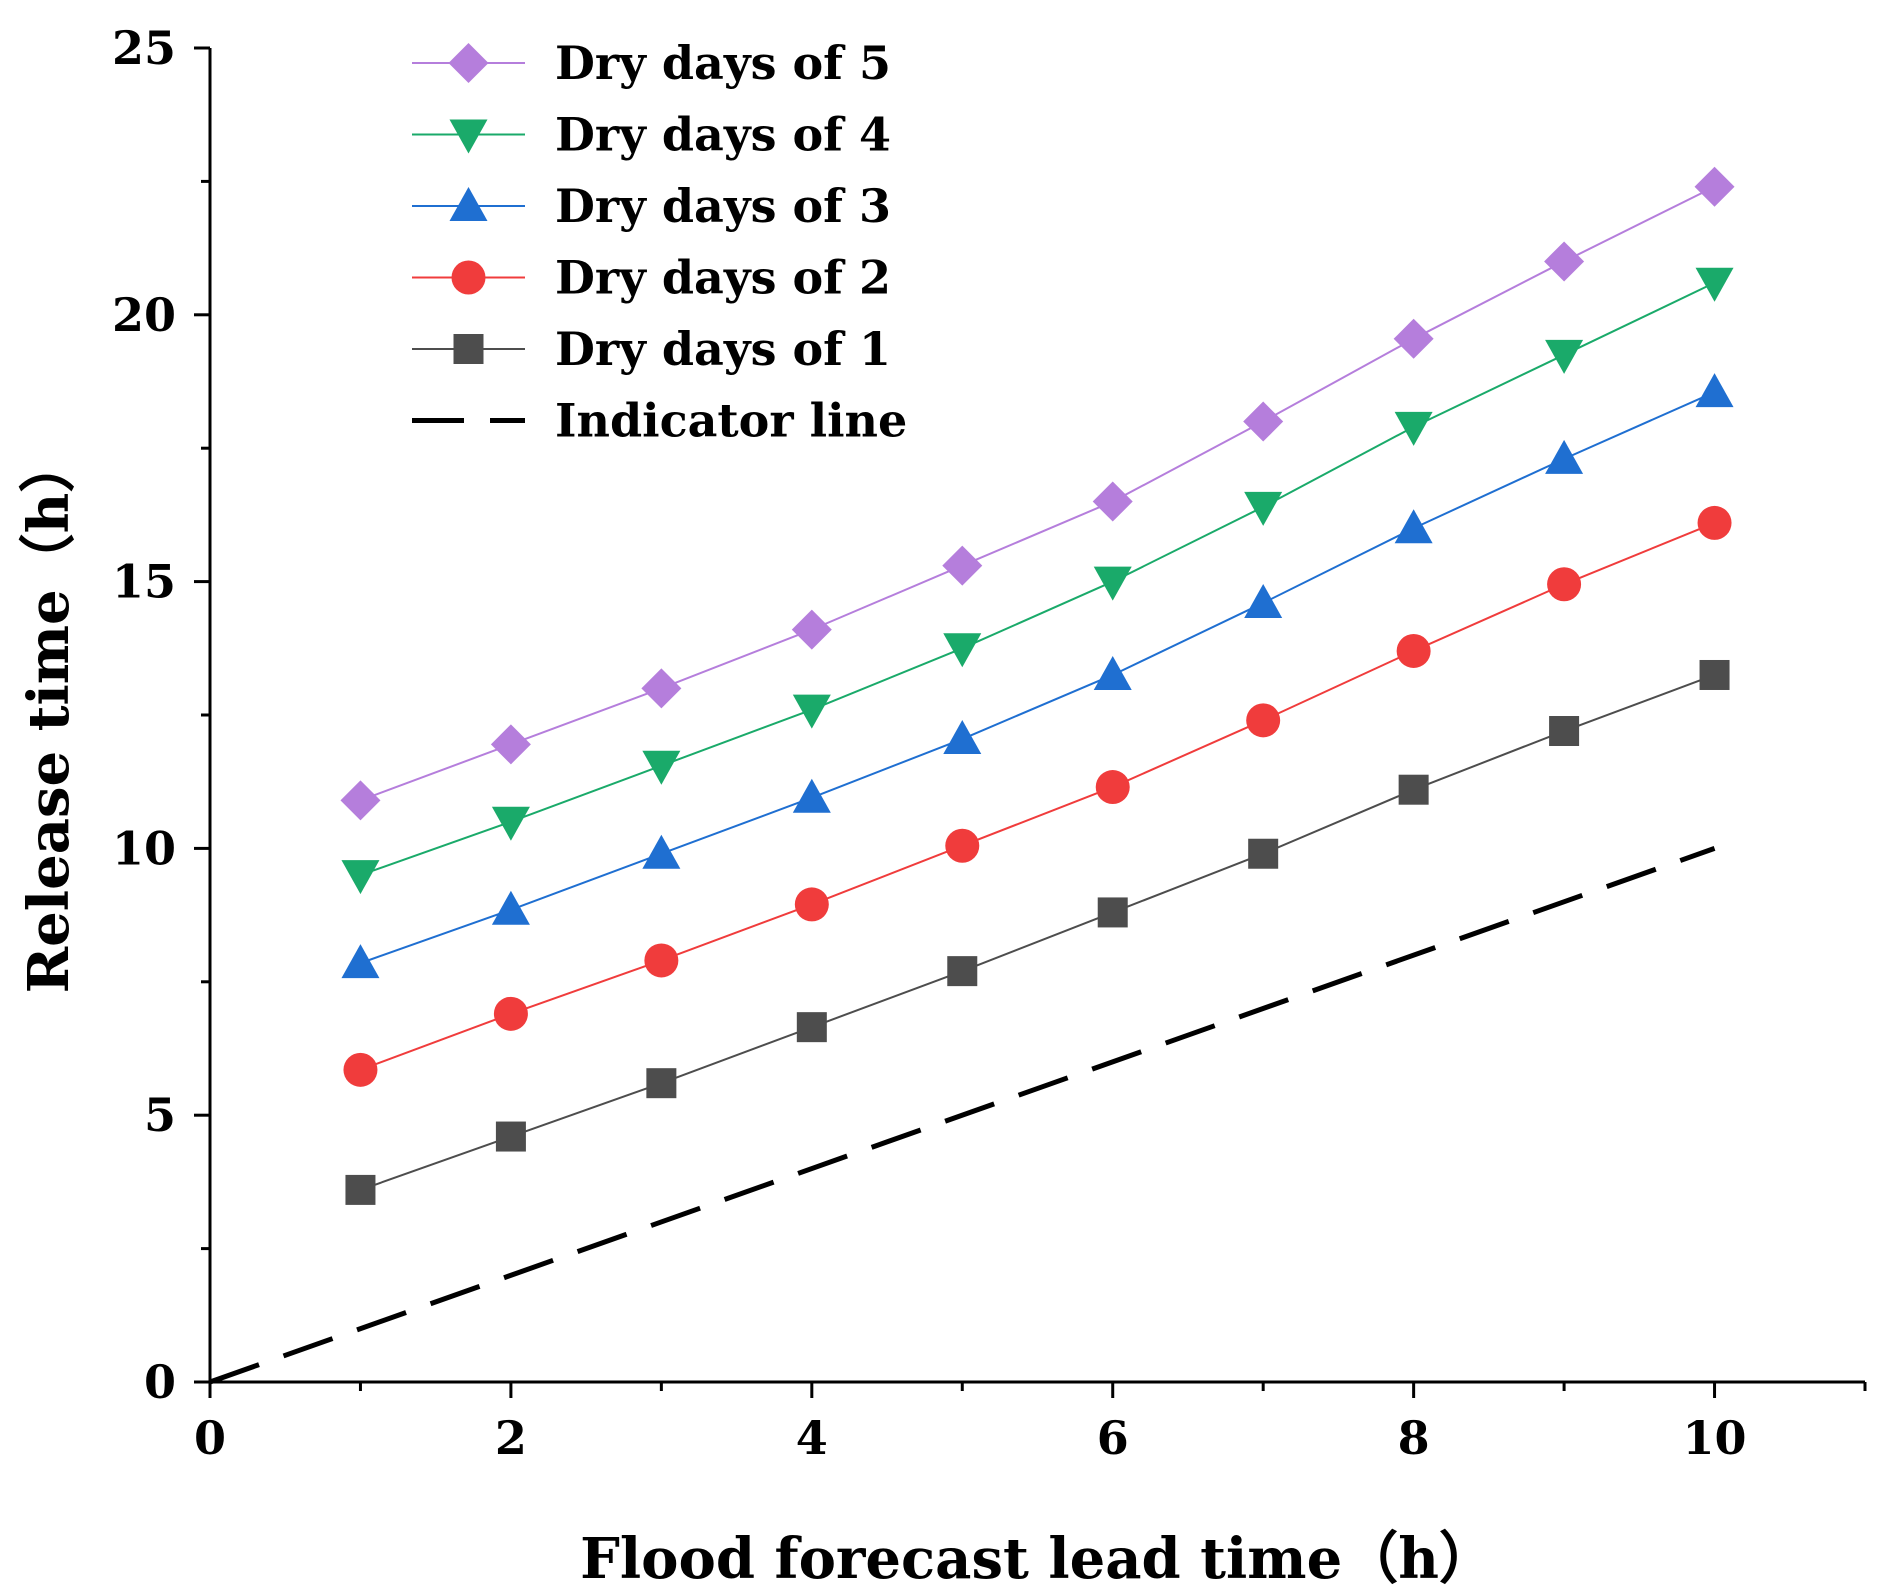 This screenshot has height=1593, width=1880. I want to click on legend-entry-3: Dry days of 3, so click(651, 206).